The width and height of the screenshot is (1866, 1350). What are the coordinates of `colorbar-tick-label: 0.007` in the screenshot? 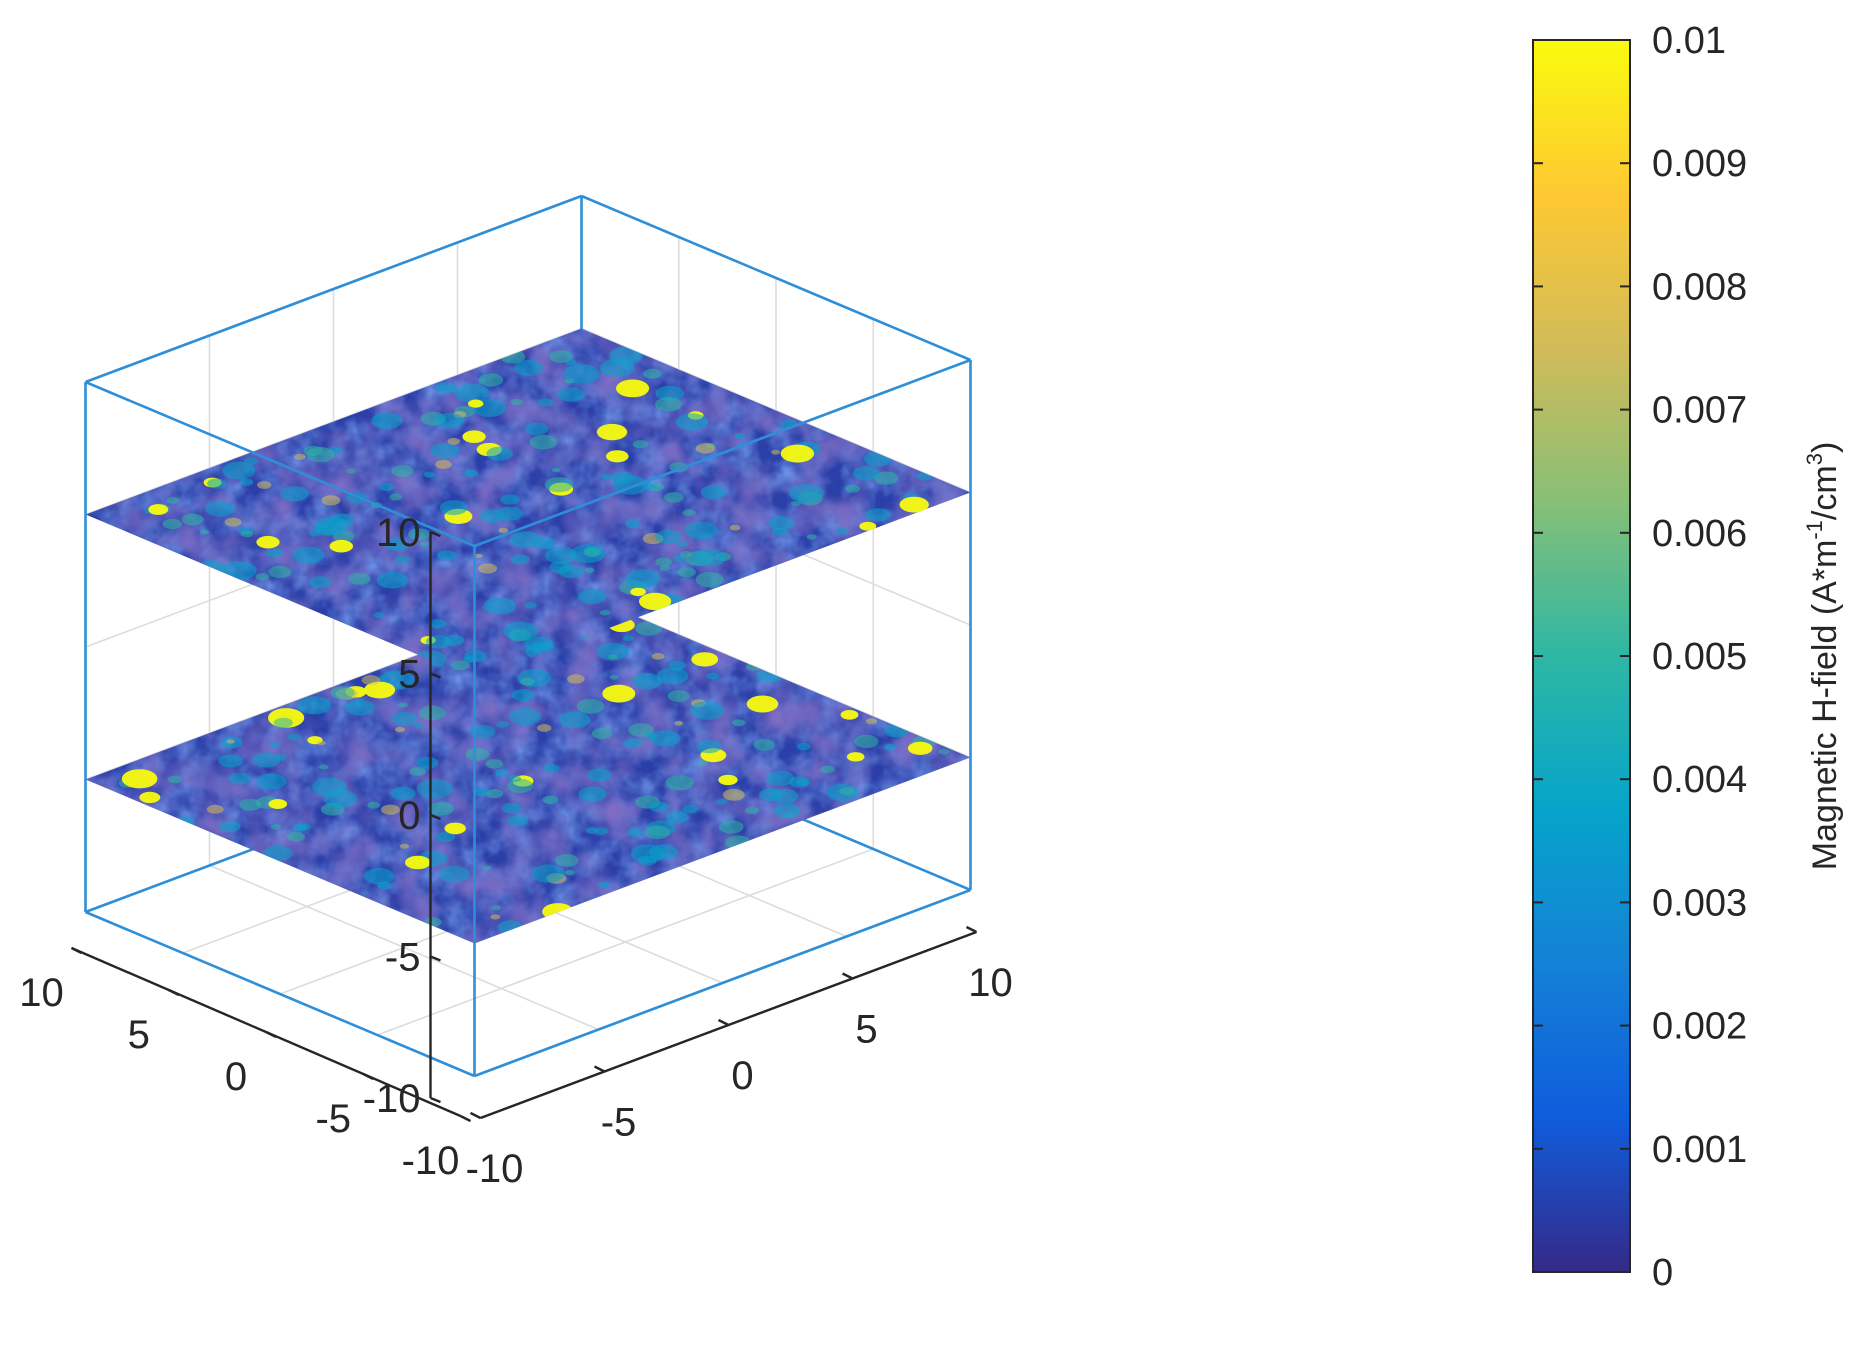 It's located at (1699, 411).